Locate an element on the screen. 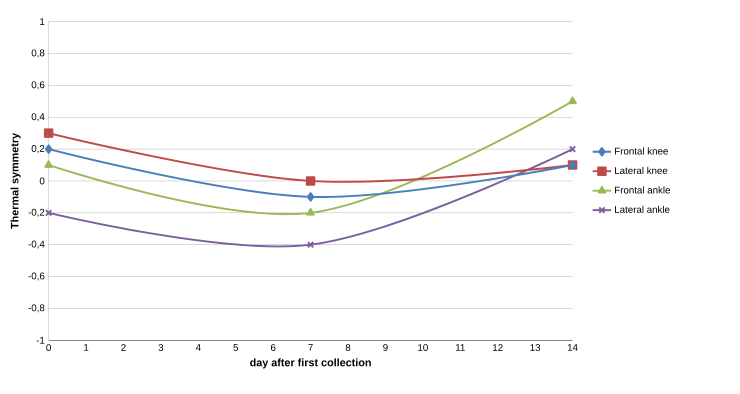 The width and height of the screenshot is (740, 394). x-tick-label: 9 is located at coordinates (385, 347).